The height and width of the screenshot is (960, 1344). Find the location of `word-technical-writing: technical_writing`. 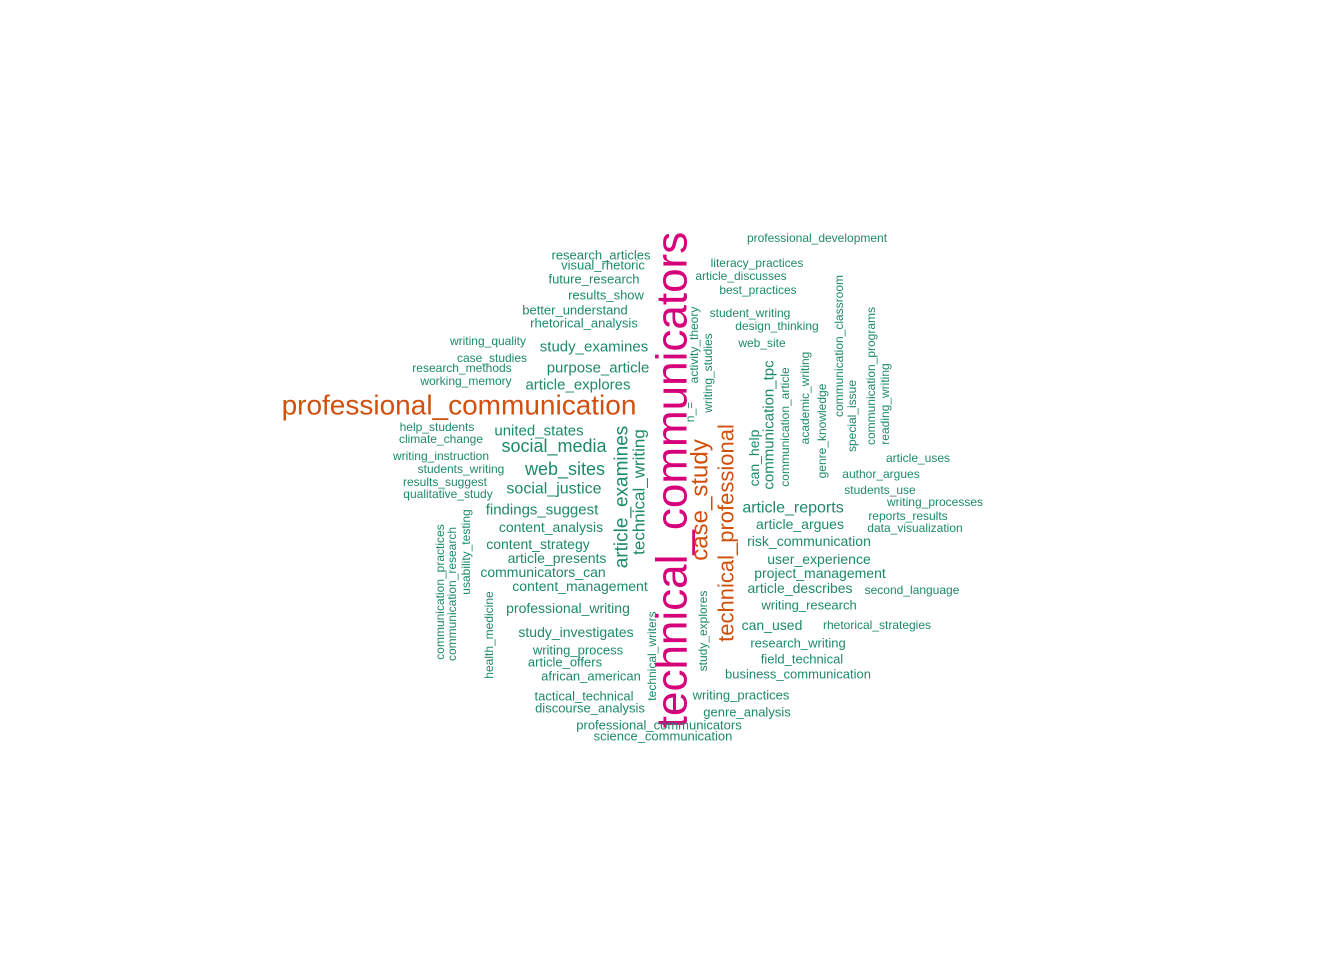

word-technical-writing: technical_writing is located at coordinates (639, 492).